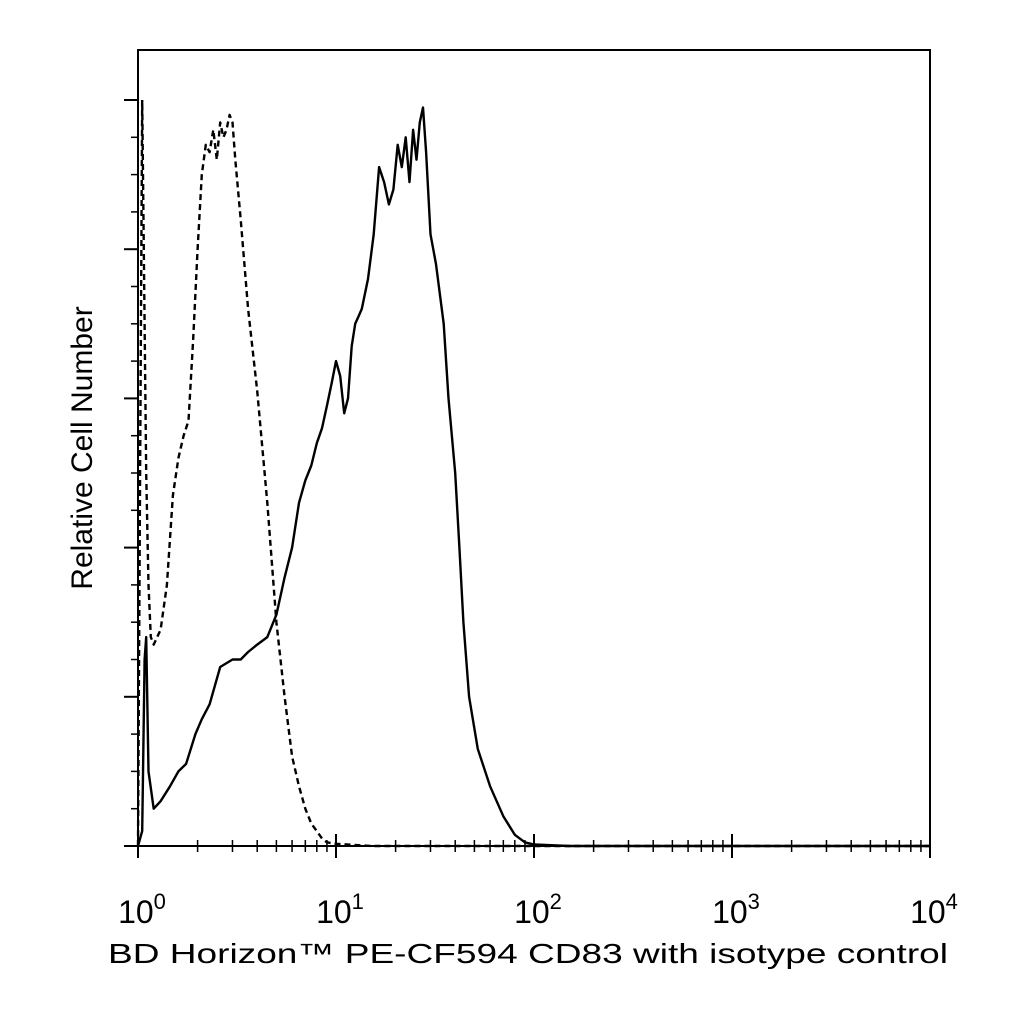 This screenshot has width=1024, height=1024. I want to click on x-tick-label: 10³, so click(736, 909).